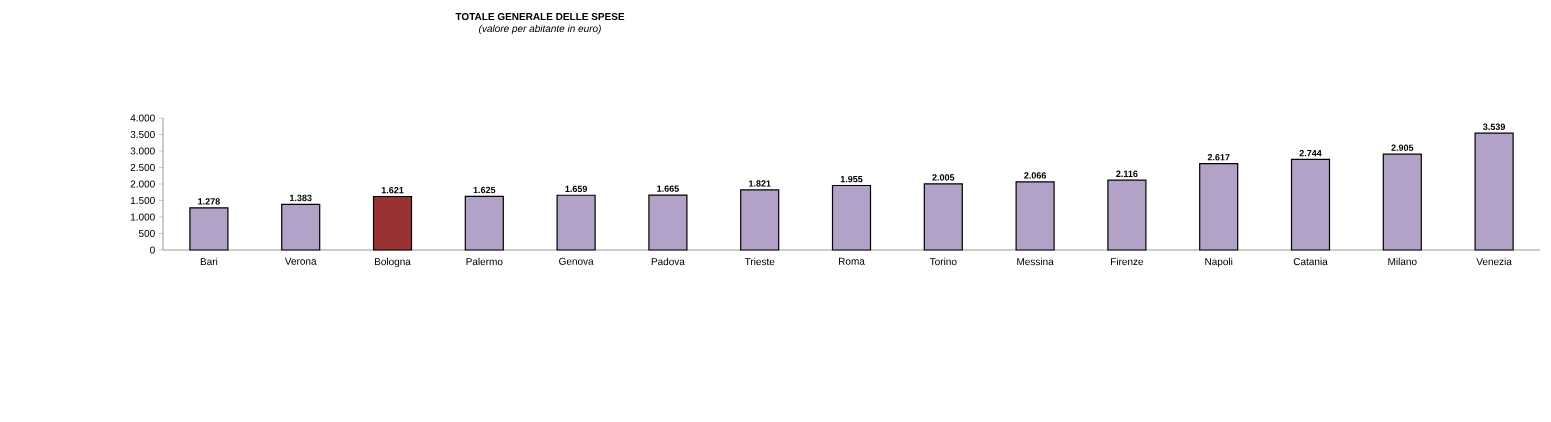 The width and height of the screenshot is (1551, 422). I want to click on x-tick-label: Verona, so click(300, 261).